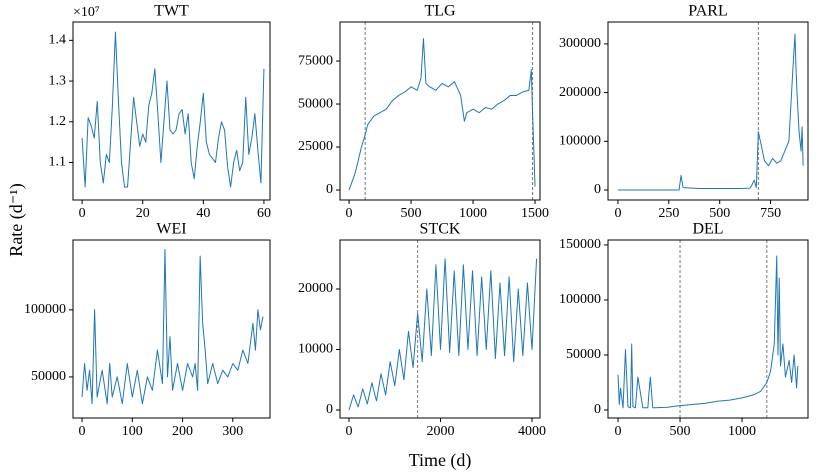 Image resolution: width=828 pixels, height=474 pixels. What do you see at coordinates (580, 92) in the screenshot?
I see `y-tick-label: 200000` at bounding box center [580, 92].